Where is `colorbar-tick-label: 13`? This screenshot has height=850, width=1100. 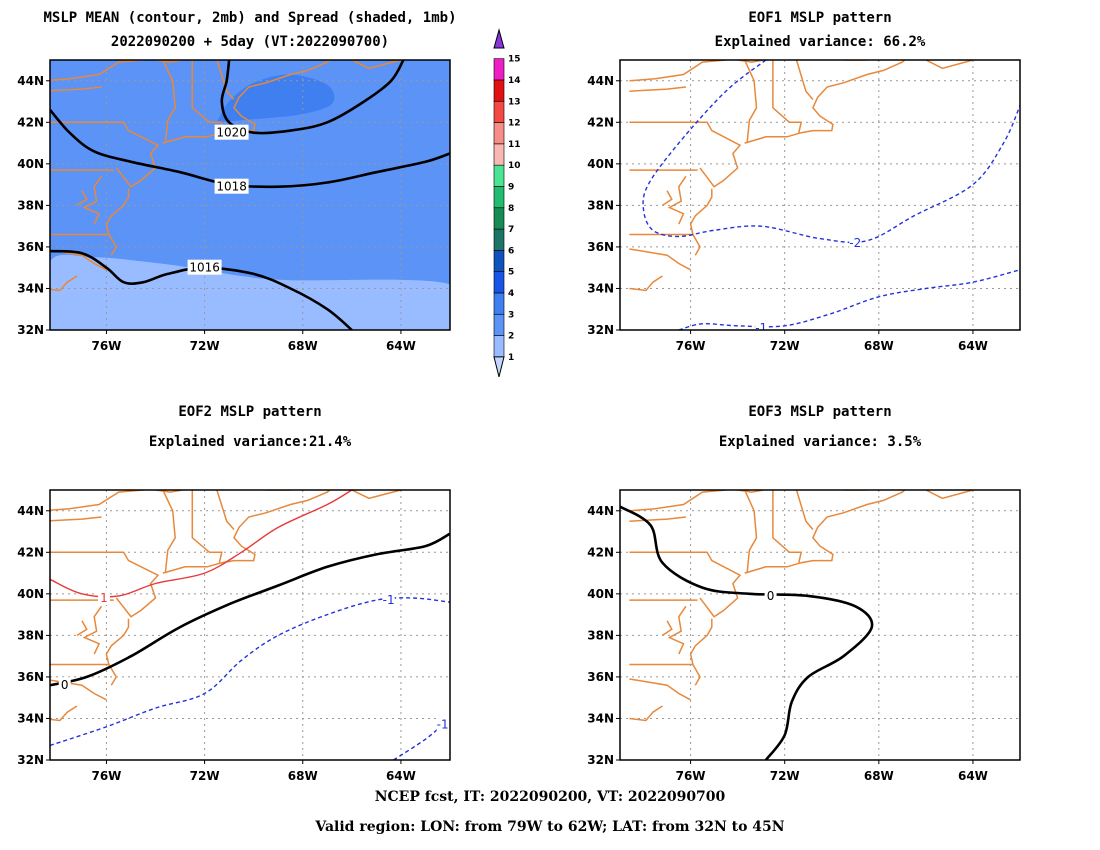
colorbar-tick-label: 13 is located at coordinates (514, 102).